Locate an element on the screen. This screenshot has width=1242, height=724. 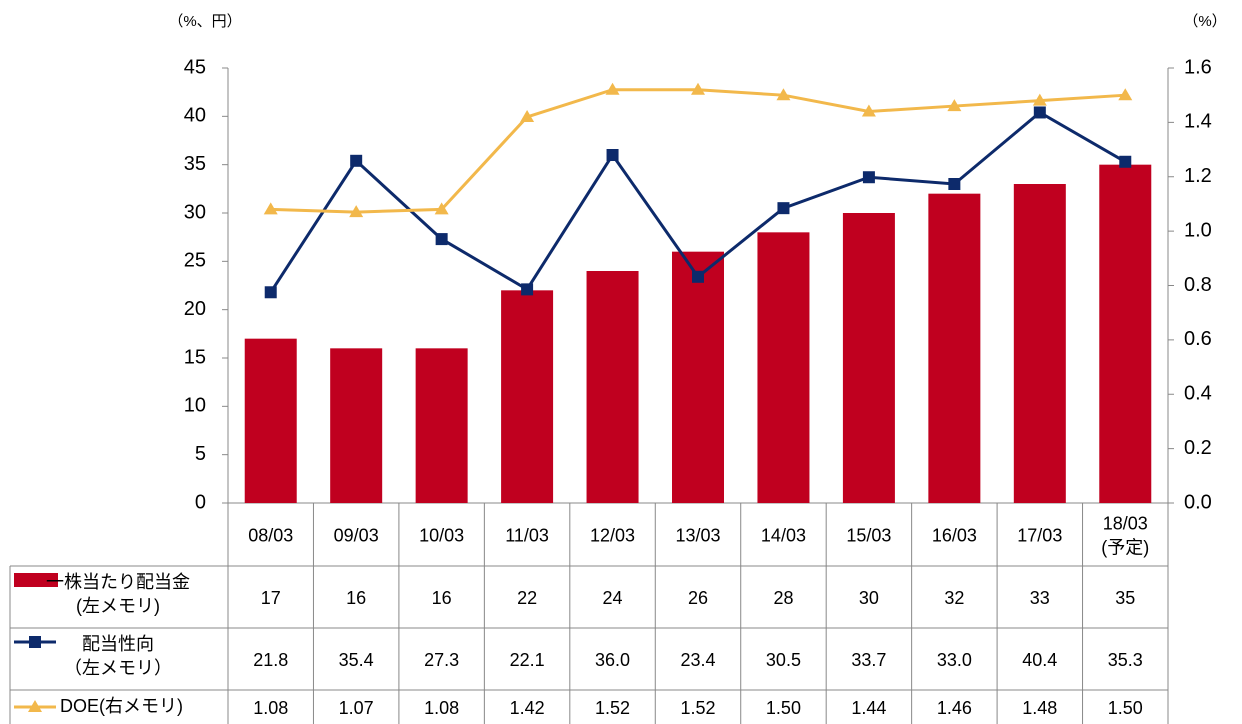
table-value: 33.0 is located at coordinates (954, 660).